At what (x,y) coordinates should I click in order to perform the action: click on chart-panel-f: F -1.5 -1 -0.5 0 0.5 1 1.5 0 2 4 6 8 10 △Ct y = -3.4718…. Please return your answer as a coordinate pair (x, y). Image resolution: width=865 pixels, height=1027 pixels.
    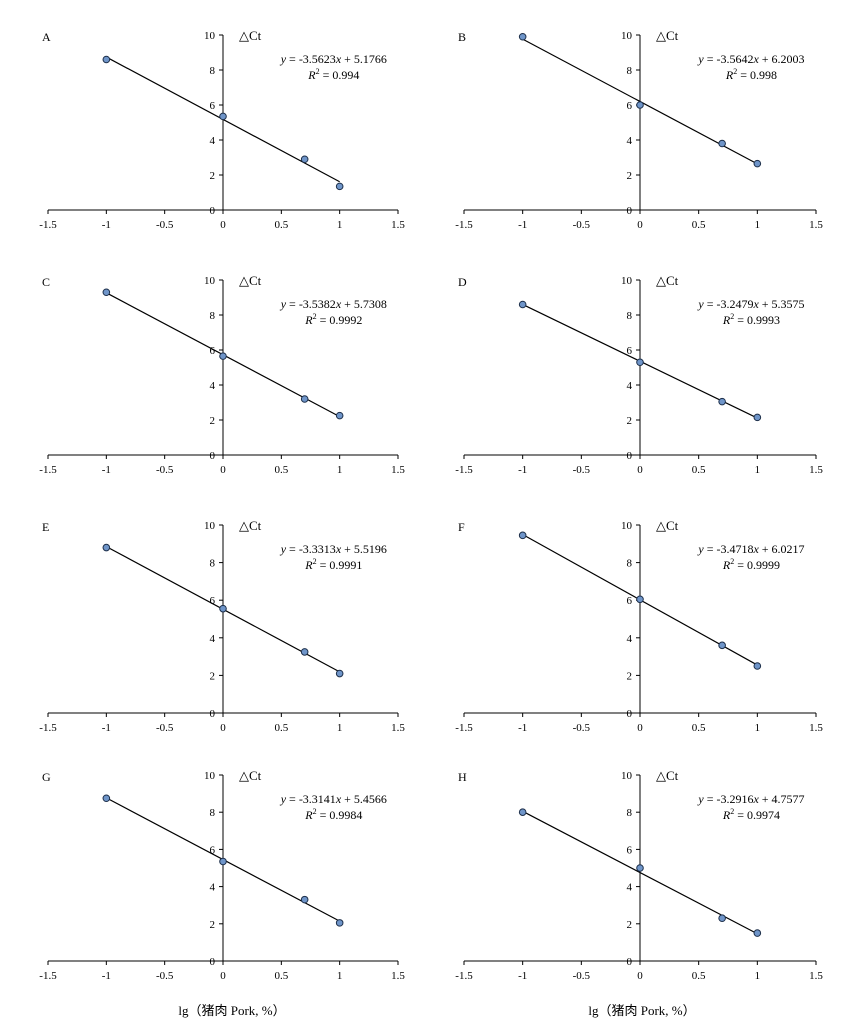
    Looking at the image, I should click on (639, 626).